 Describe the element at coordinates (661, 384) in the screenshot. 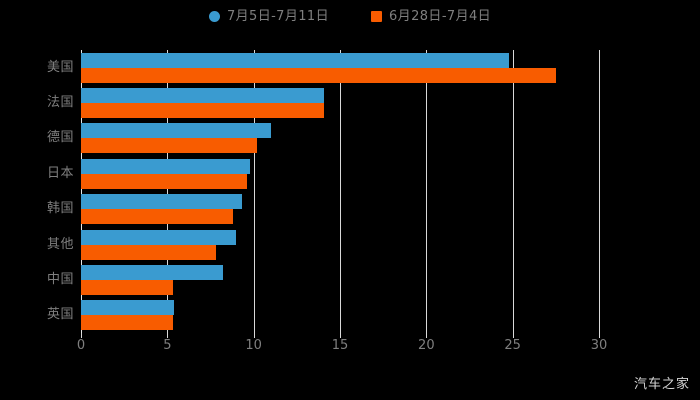

I see `watermark-label: 汽车之家` at that location.